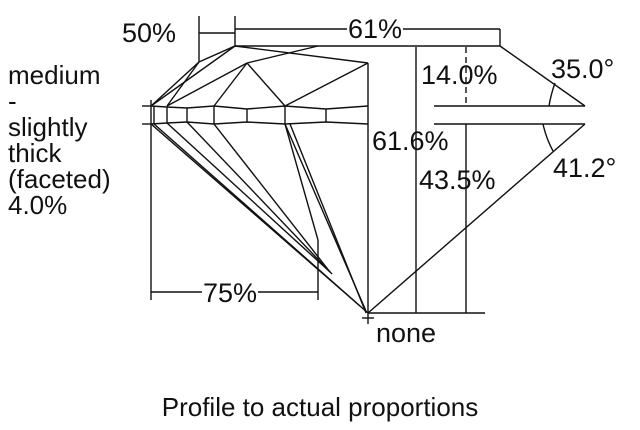 This screenshot has width=640, height=430. I want to click on crown-angle-label: 35.0°, so click(583, 69).